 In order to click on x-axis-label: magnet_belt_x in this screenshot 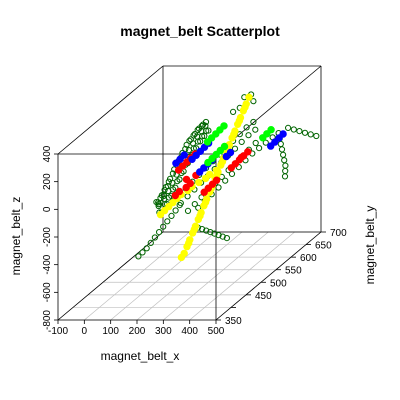, I will do `click(140, 356)`.